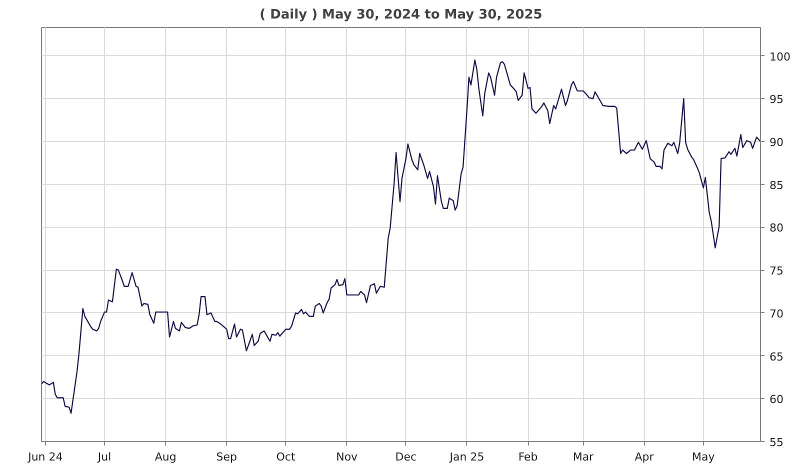 This screenshot has height=466, width=800. Describe the element at coordinates (777, 313) in the screenshot. I see `y-tick-label: 70` at that location.